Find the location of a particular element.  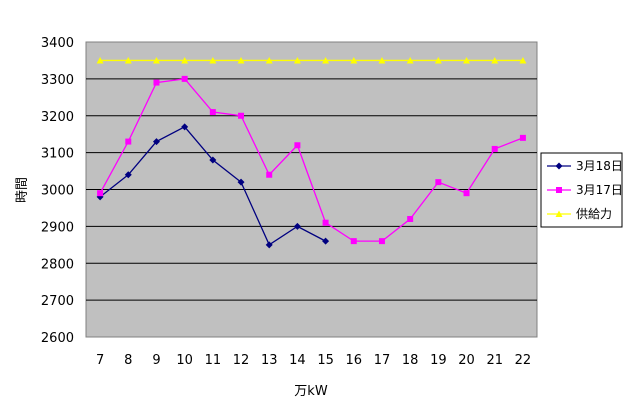

y-tick-label: 2700 is located at coordinates (57, 301).